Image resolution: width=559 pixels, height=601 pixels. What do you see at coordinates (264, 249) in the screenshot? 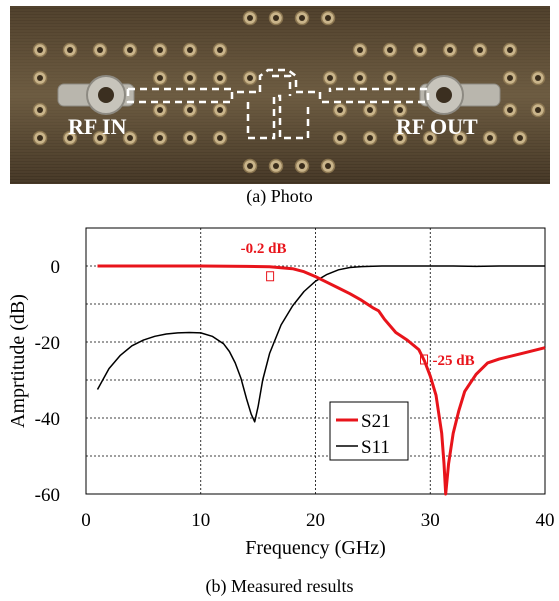
I see `annotation-label: -0.2 dB` at bounding box center [264, 249].